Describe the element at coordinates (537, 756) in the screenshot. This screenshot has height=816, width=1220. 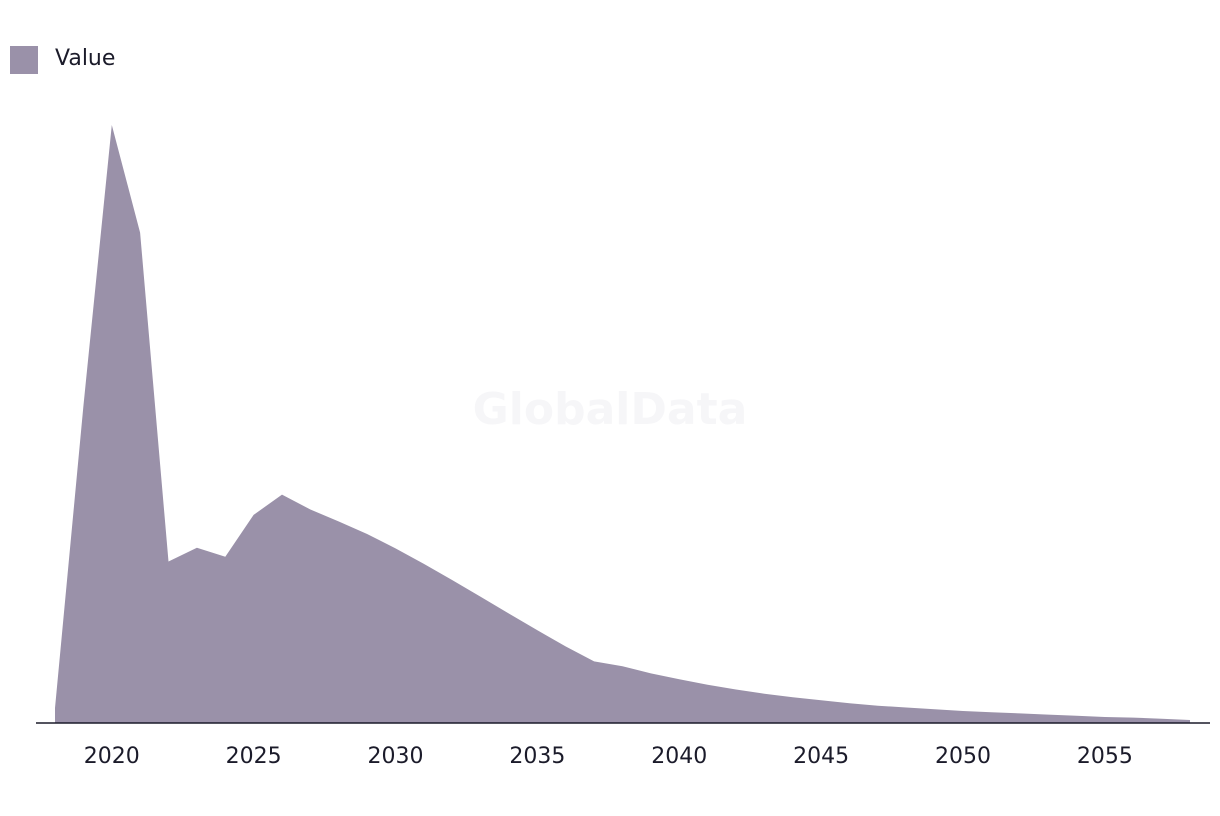
I see `x-tick-label: 2035` at that location.